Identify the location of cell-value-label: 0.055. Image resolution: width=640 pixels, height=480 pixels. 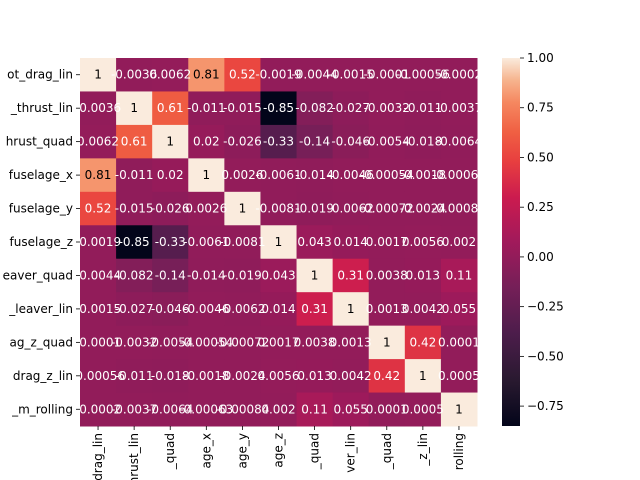
(351, 409).